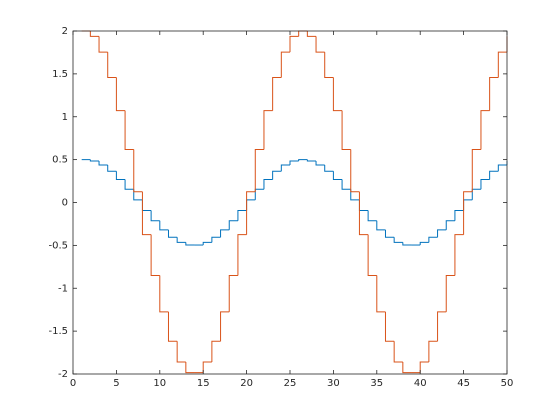  Describe the element at coordinates (159, 383) in the screenshot. I see `x-tick-label: 10` at that location.